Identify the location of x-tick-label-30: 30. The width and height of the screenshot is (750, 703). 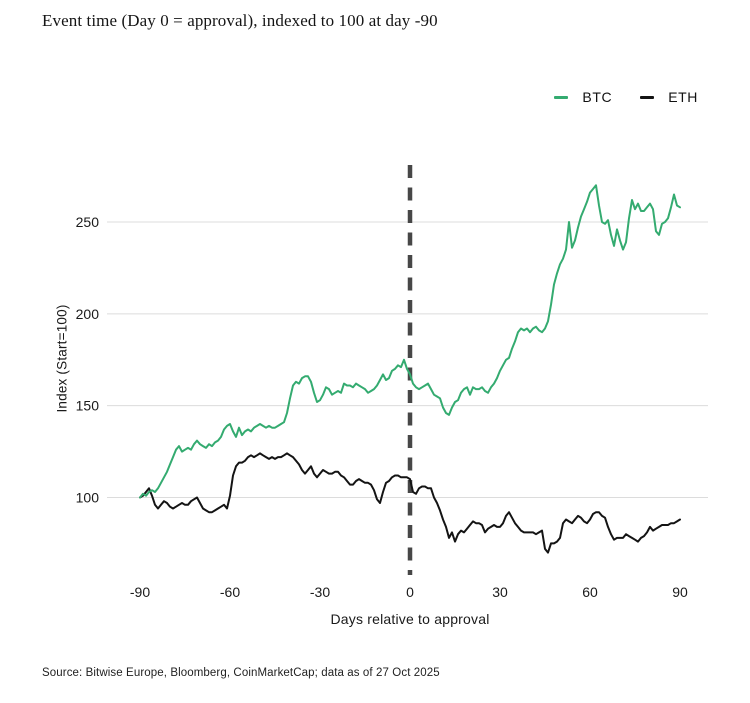
(500, 592).